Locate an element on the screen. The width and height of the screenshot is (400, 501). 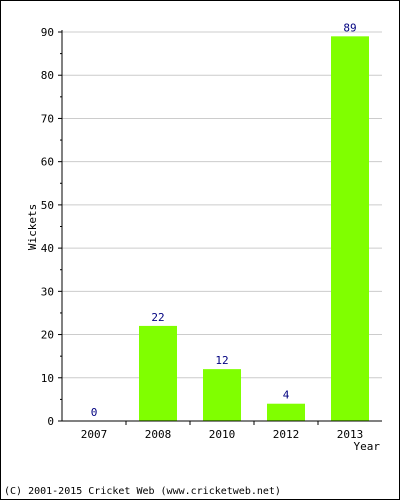
y-tick-label: 10 is located at coordinates (47, 378).